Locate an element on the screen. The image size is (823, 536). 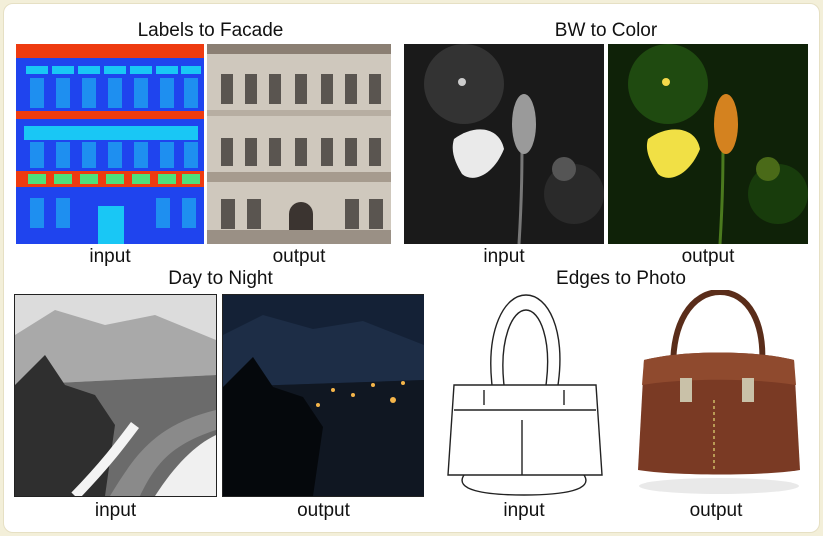
facade-input-image is located at coordinates (110, 144).